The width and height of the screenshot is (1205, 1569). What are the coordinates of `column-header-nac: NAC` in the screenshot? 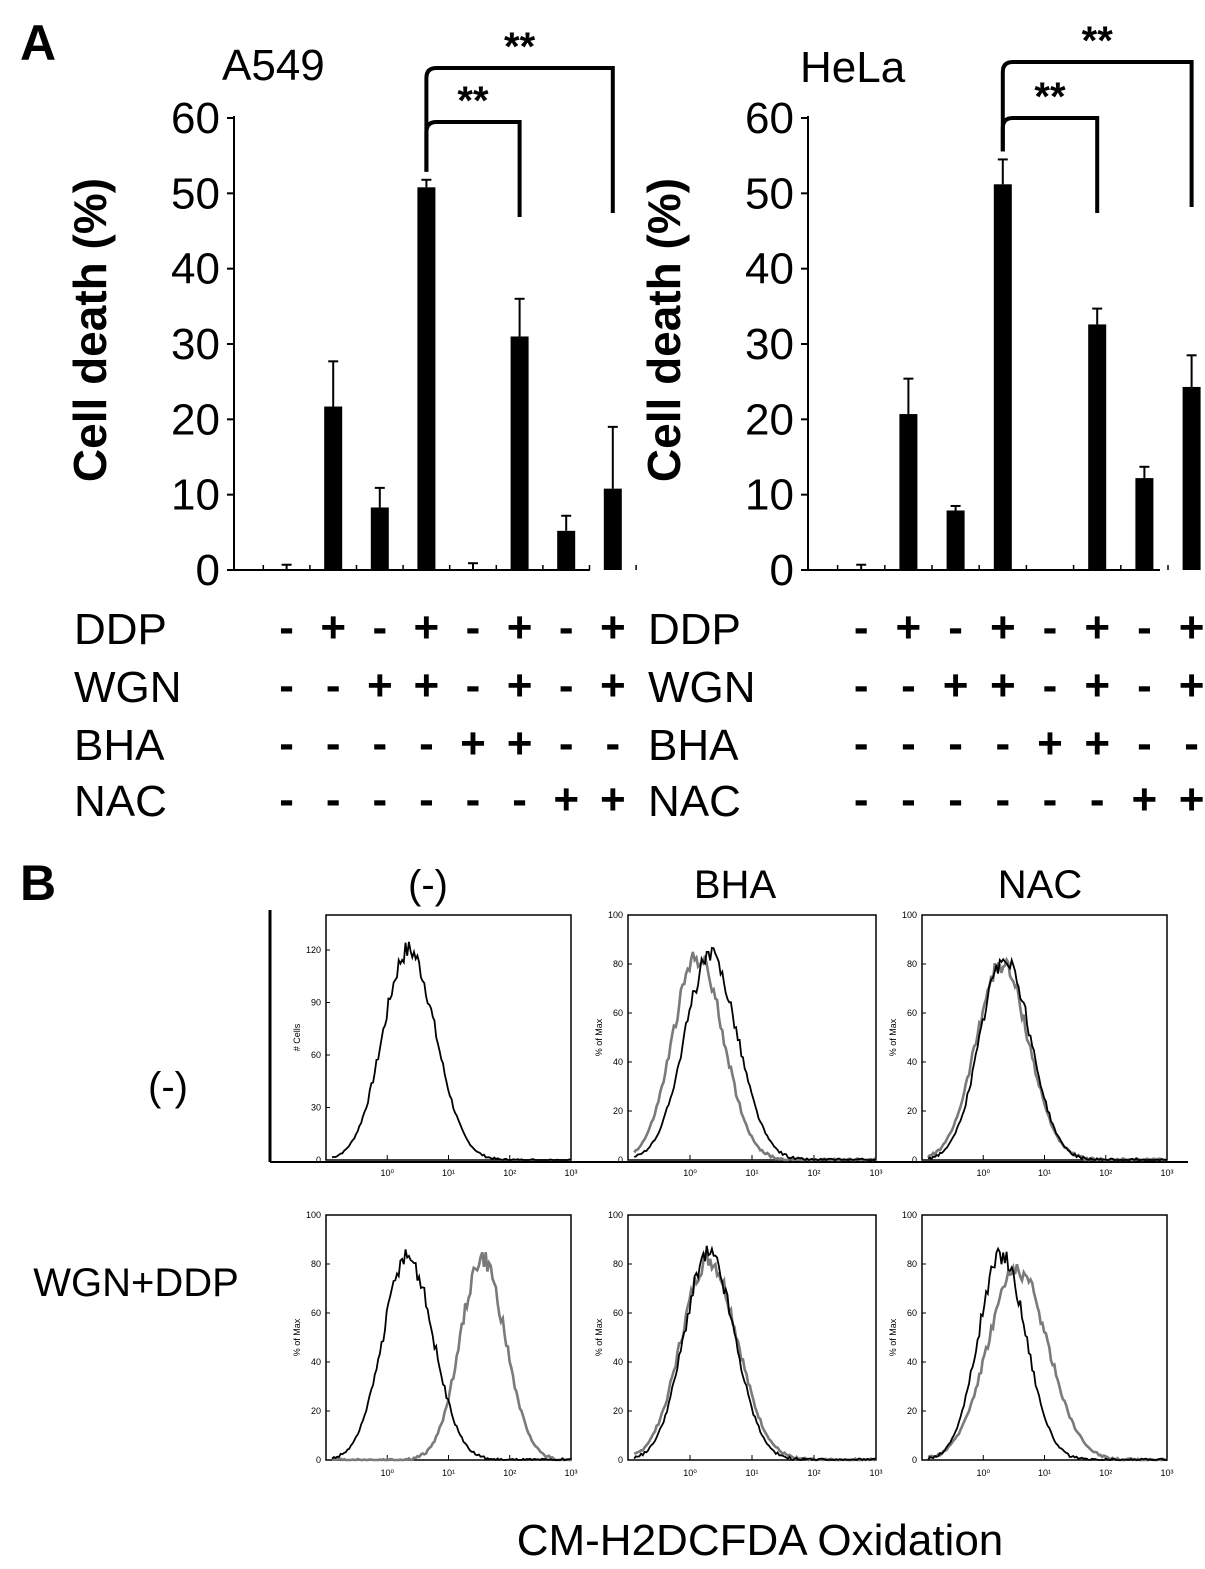 It's located at (1040, 885).